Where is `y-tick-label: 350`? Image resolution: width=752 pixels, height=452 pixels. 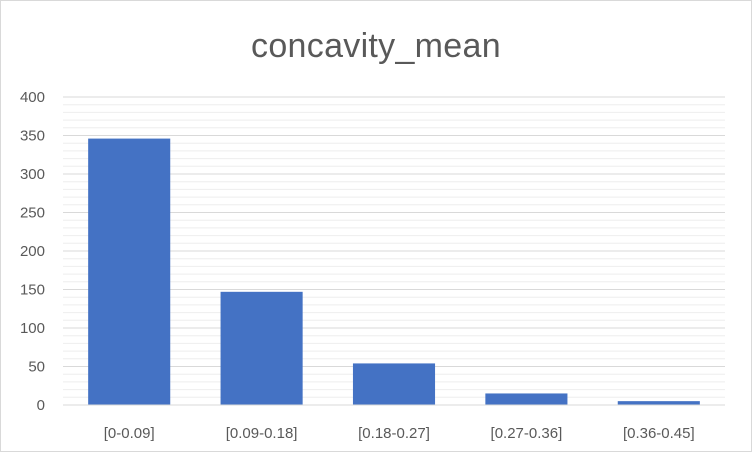 y-tick-label: 350 is located at coordinates (32, 136).